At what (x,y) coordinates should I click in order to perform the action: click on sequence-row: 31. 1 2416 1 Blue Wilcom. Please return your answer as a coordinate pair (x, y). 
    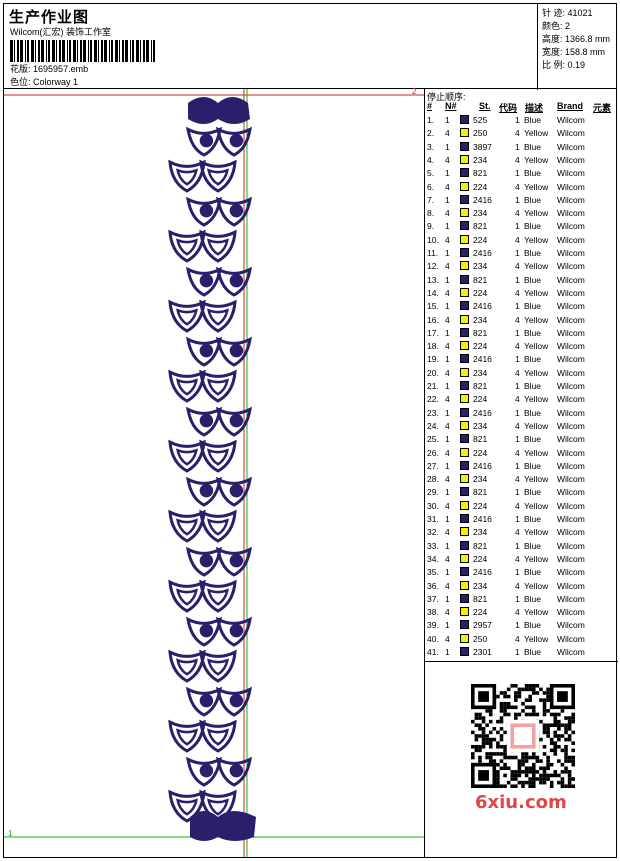
    Looking at the image, I should click on (521, 520).